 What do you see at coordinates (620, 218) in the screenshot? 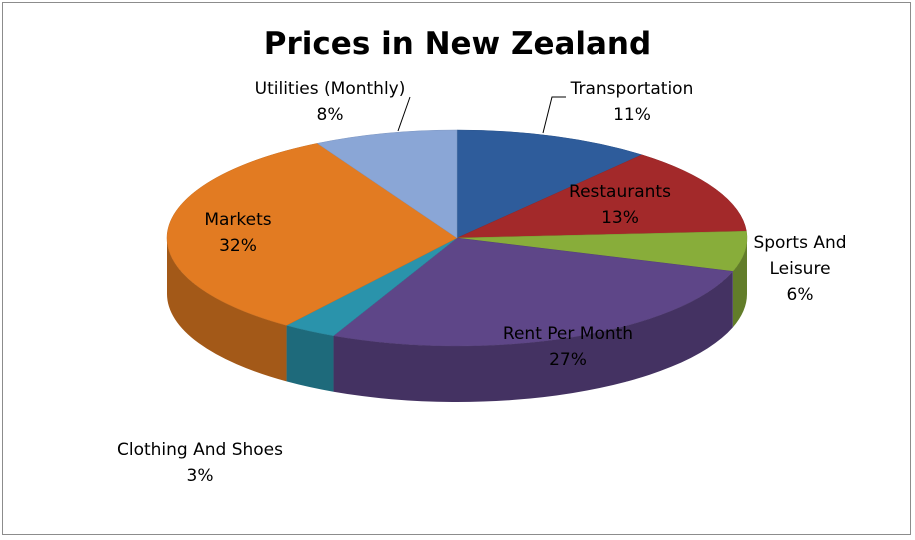
I see `value-label: 13%` at bounding box center [620, 218].